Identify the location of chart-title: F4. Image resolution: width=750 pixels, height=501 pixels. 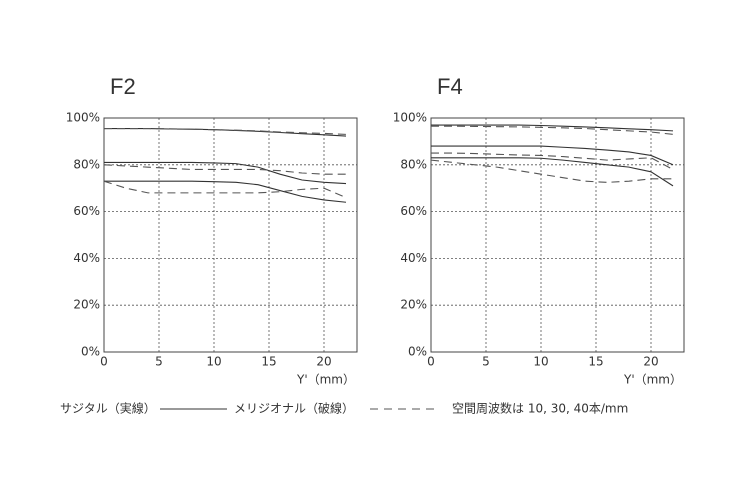
(450, 86).